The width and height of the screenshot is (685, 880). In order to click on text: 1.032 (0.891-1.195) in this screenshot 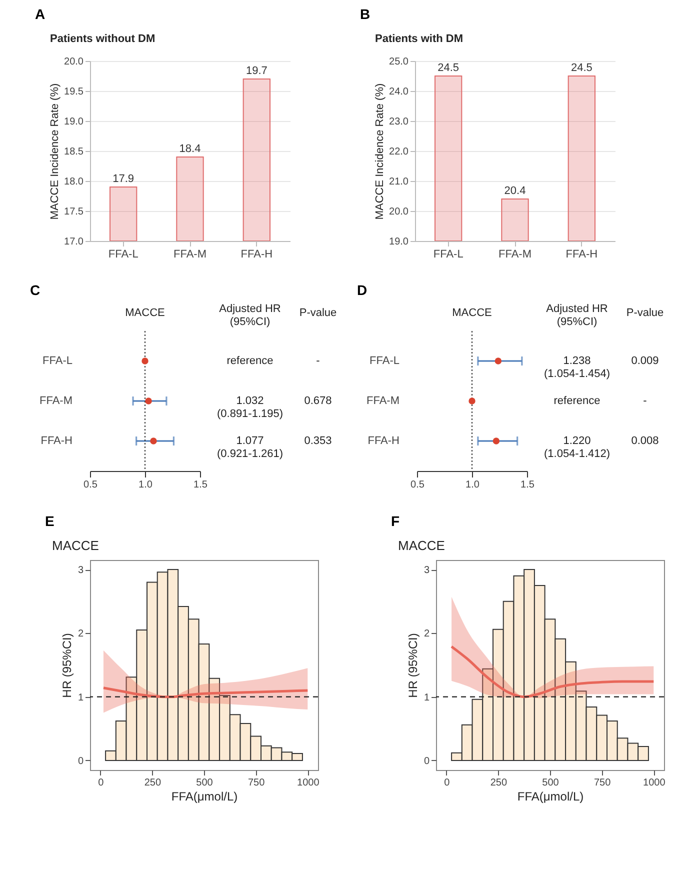, I will do `click(250, 407)`.